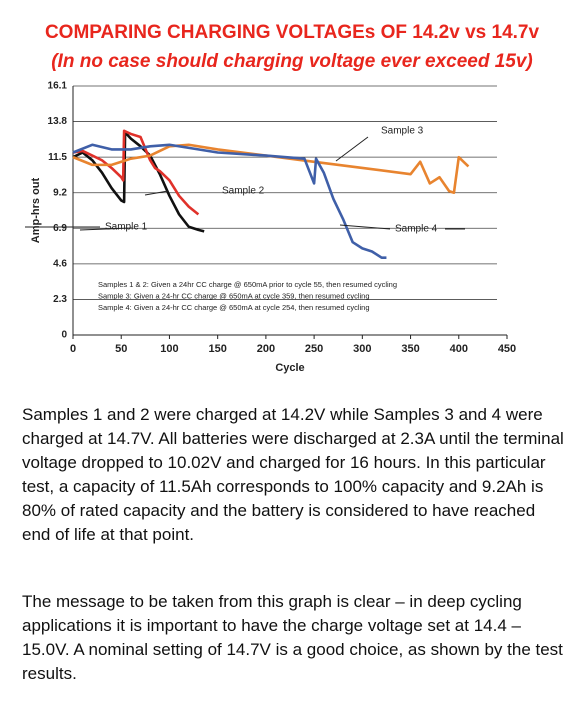 Image resolution: width=584 pixels, height=712 pixels. What do you see at coordinates (416, 229) in the screenshot?
I see `series-label: Sample 4` at bounding box center [416, 229].